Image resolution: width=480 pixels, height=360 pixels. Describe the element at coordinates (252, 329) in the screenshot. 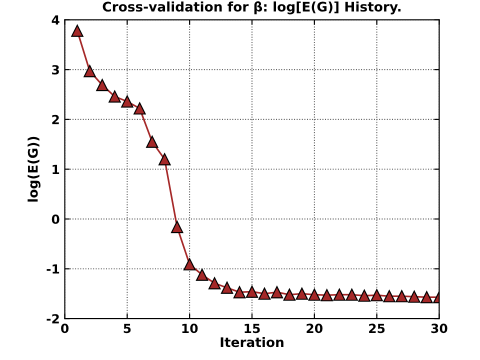

I see `x-tick-label: 15` at that location.